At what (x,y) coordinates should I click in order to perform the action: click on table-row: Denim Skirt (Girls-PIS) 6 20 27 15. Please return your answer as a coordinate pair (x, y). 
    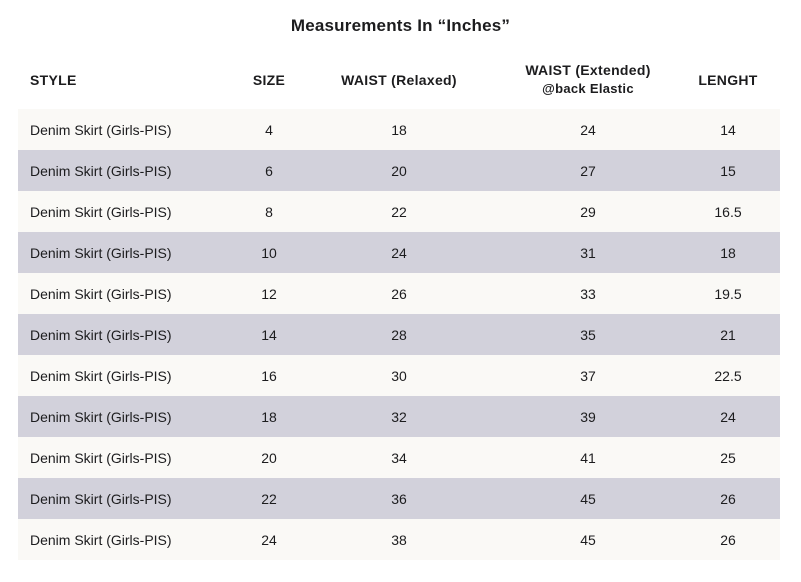
    Looking at the image, I should click on (399, 170).